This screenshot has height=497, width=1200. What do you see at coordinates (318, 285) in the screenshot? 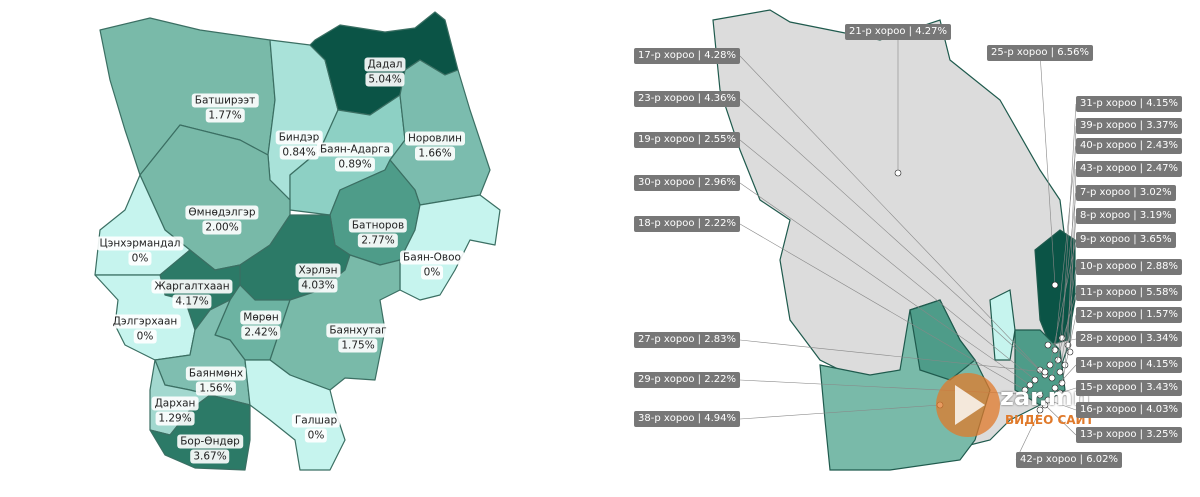
I see `region-share: 4.03%` at bounding box center [318, 285].